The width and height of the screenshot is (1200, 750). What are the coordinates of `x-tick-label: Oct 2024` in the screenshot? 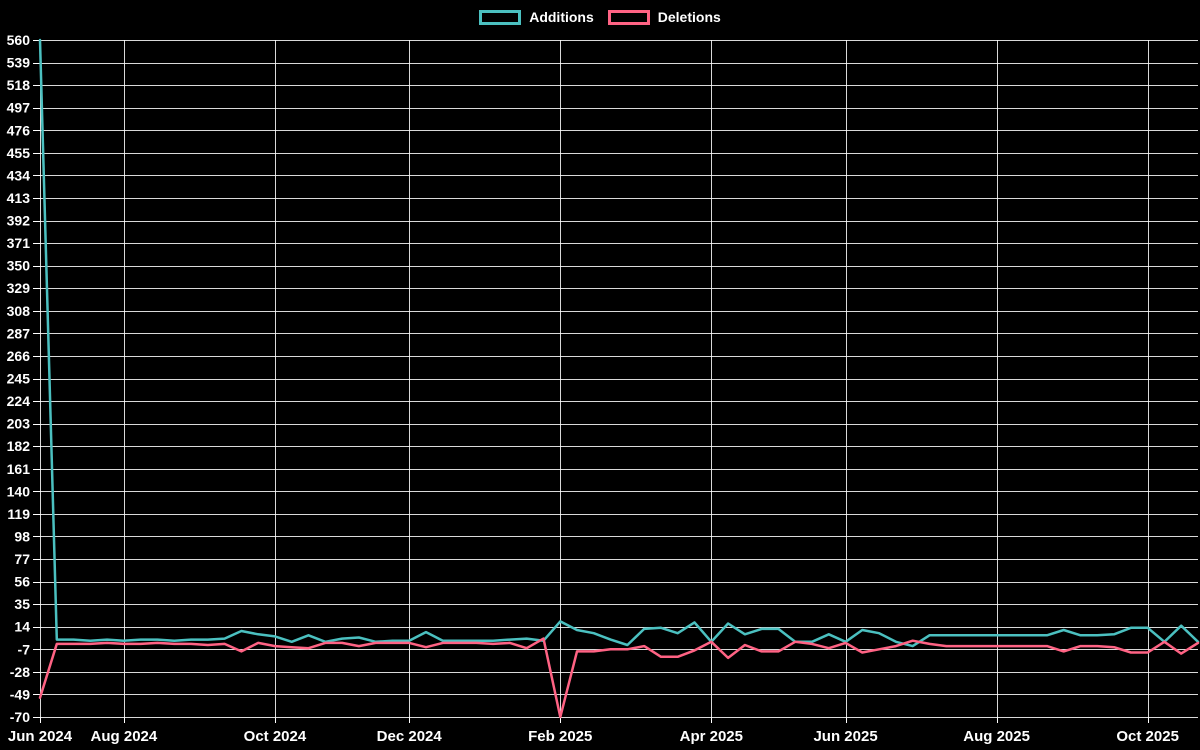 It's located at (275, 736).